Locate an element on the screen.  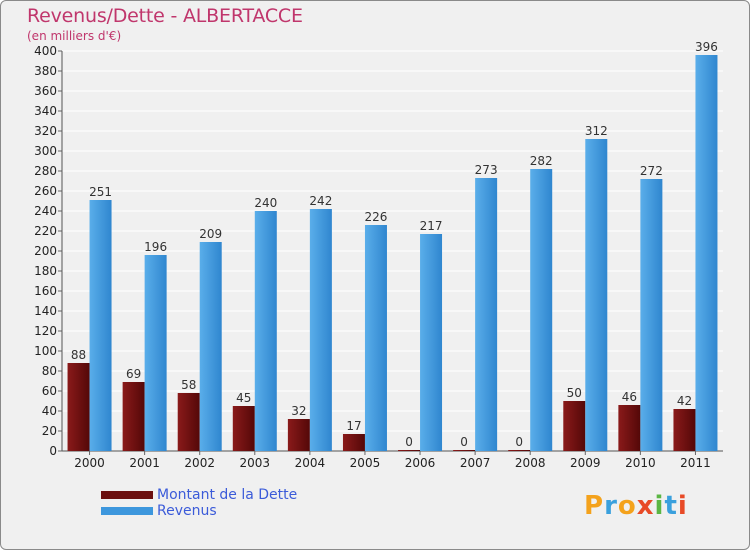
data-label: 46 is located at coordinates (629, 397).